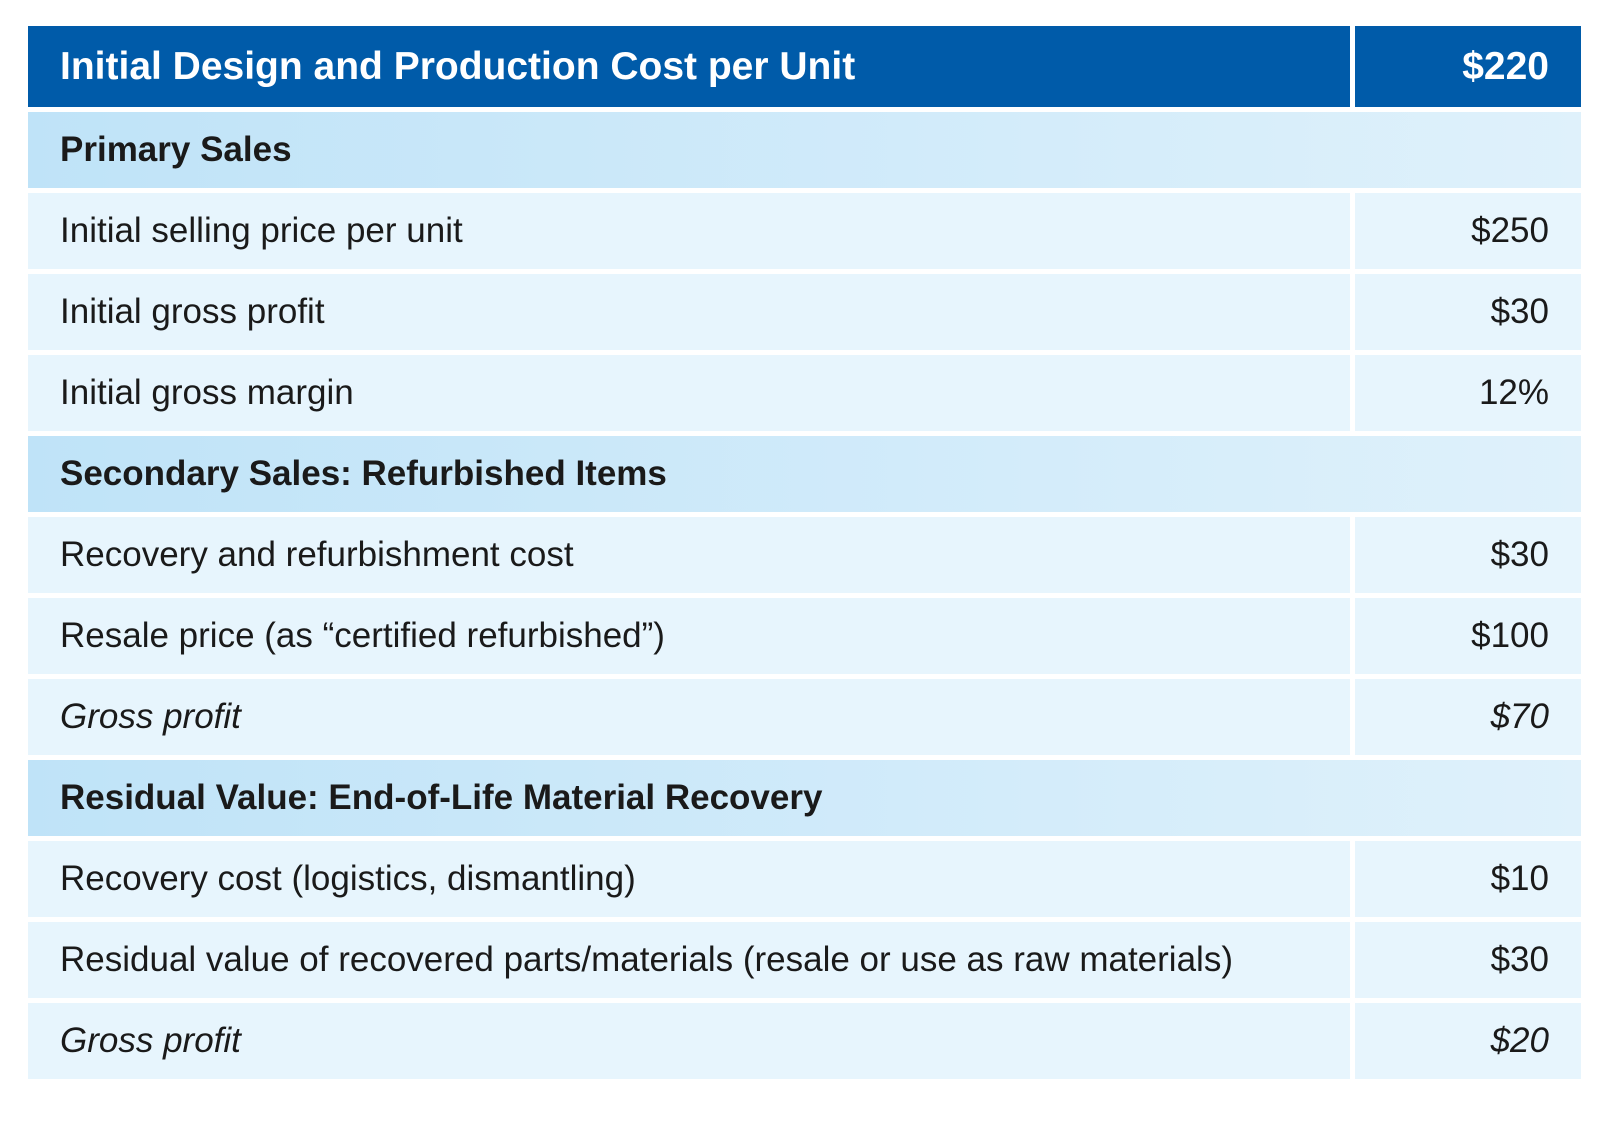 The height and width of the screenshot is (1131, 1605). I want to click on row-value: 12%, so click(1468, 393).